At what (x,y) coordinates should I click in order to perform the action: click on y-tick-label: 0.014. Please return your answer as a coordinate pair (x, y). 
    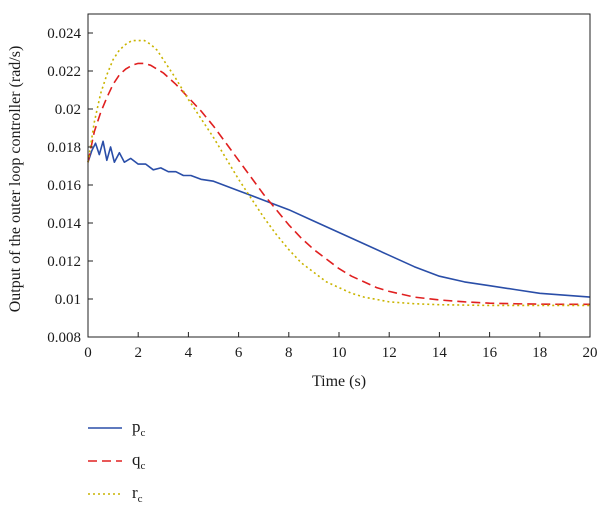
    Looking at the image, I should click on (64, 224).